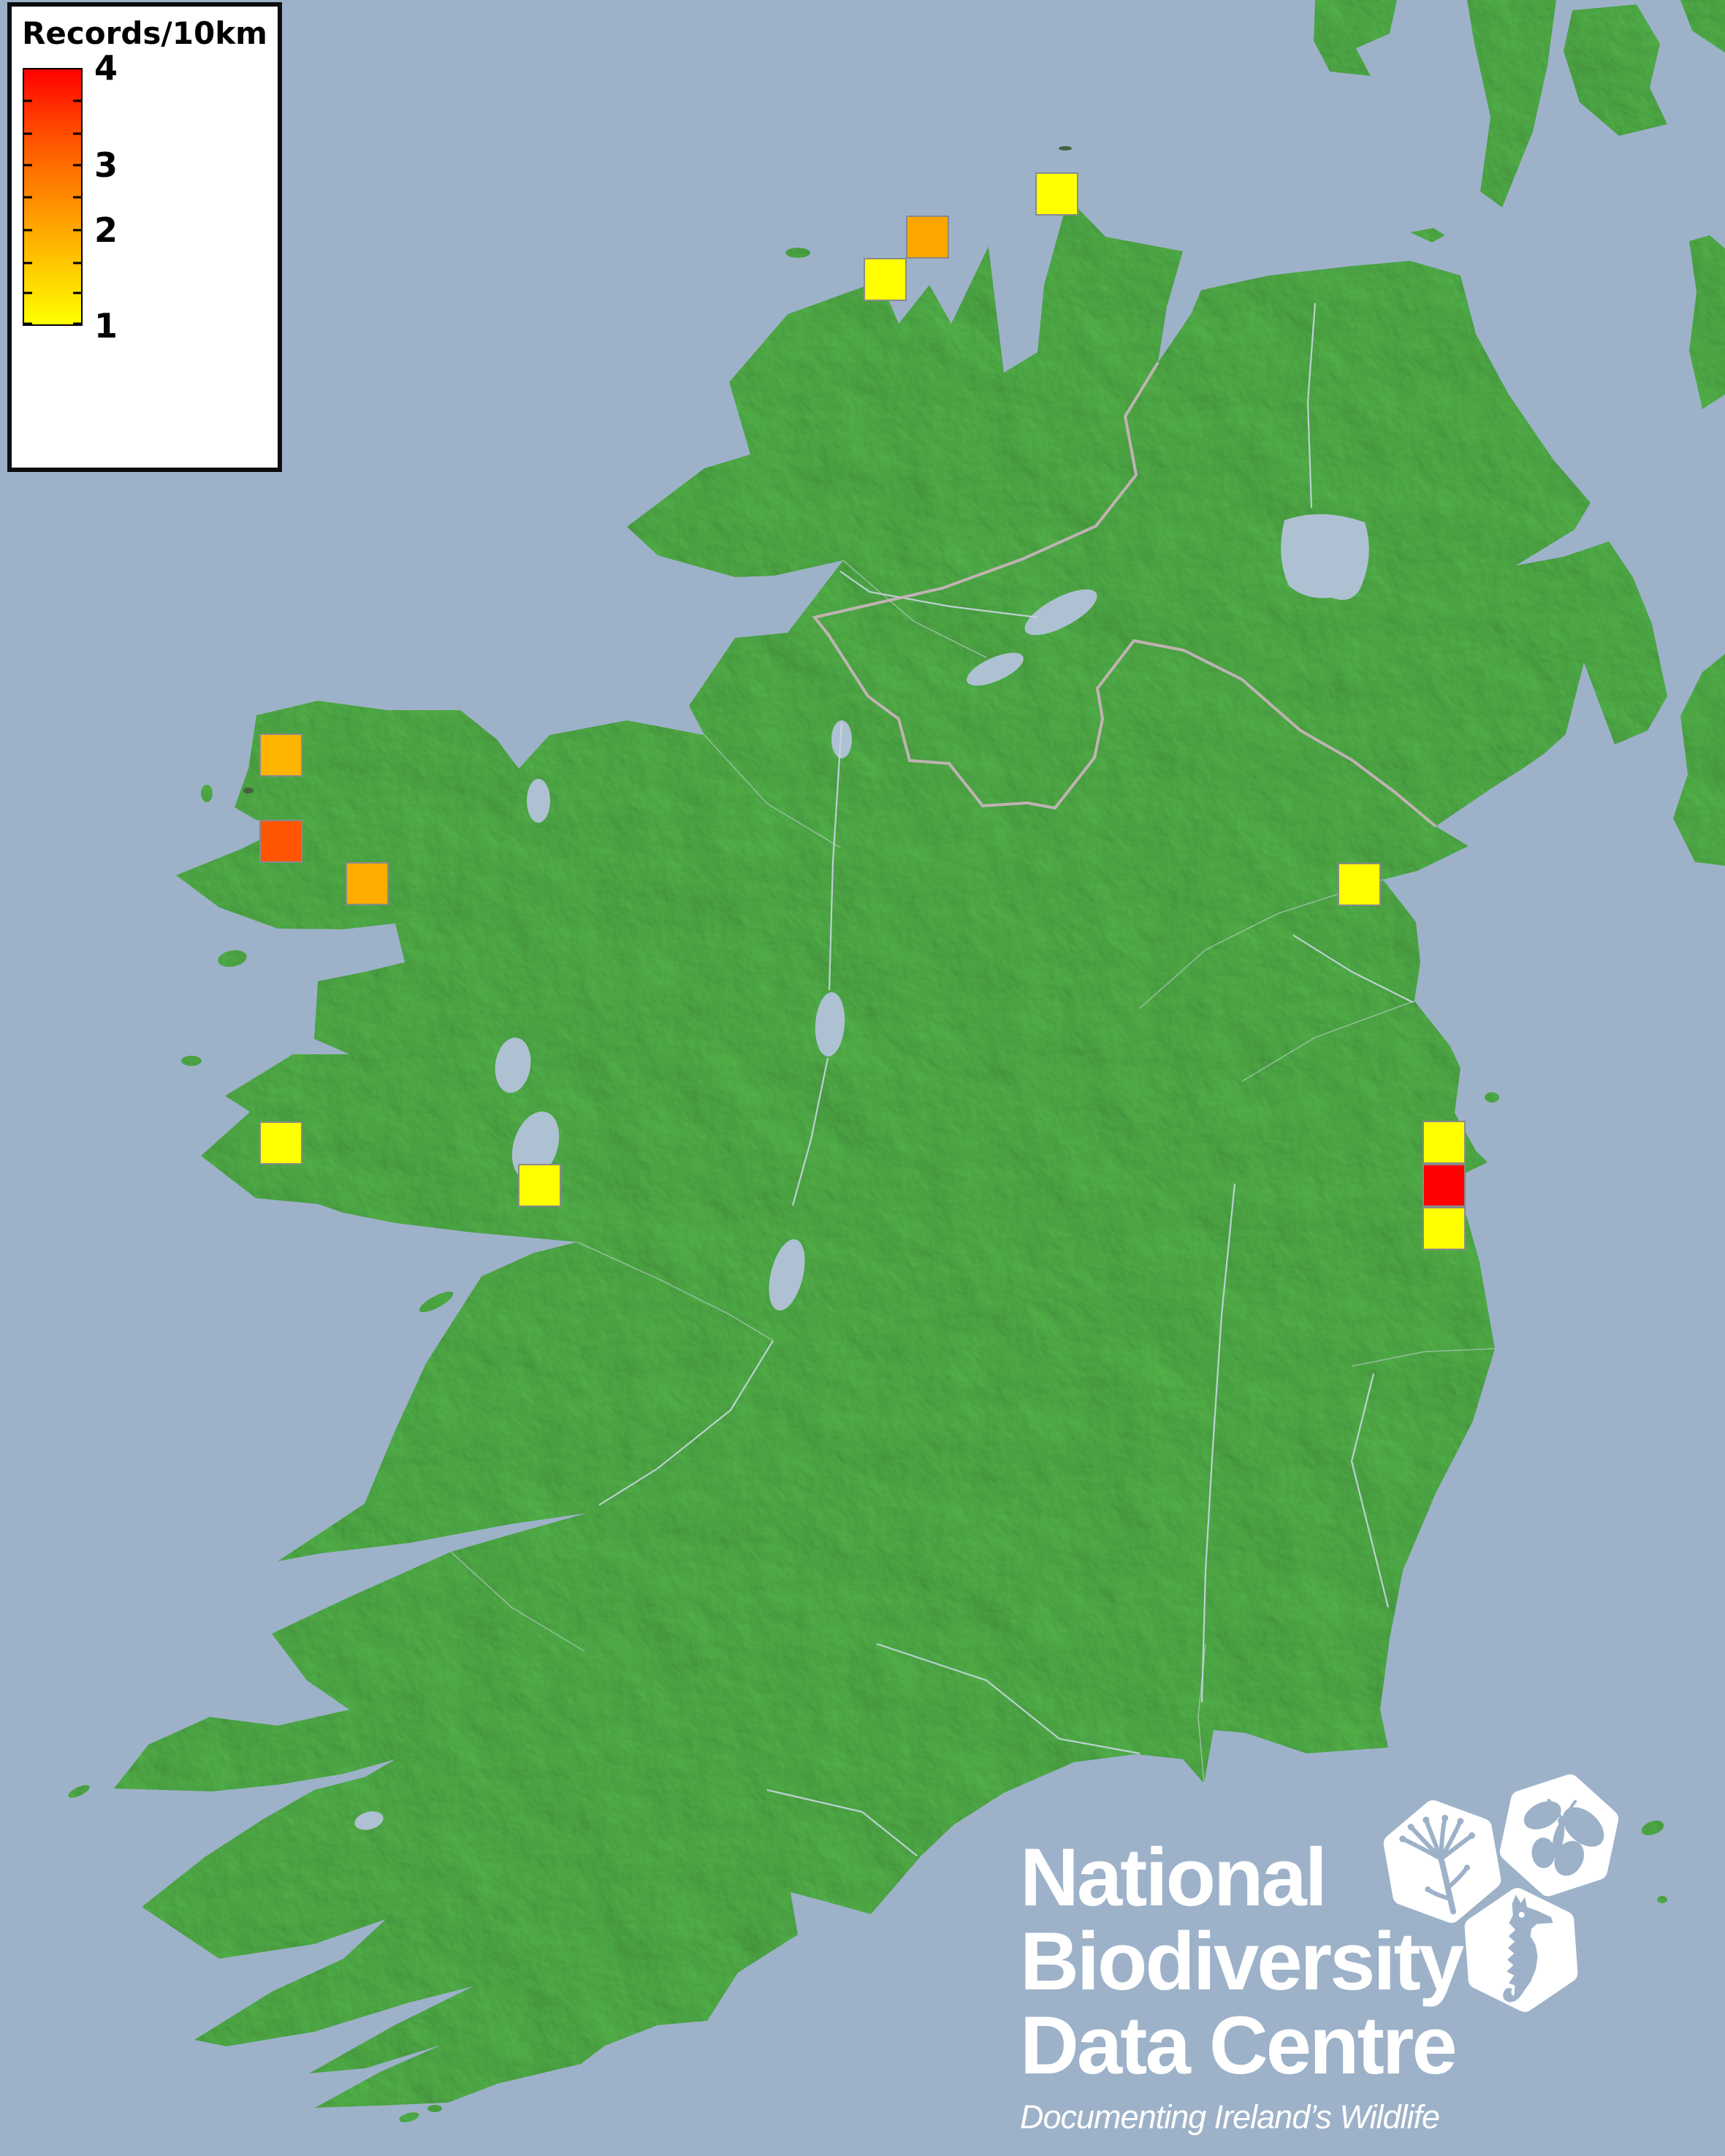  I want to click on legend-label-2: 2, so click(106, 231).